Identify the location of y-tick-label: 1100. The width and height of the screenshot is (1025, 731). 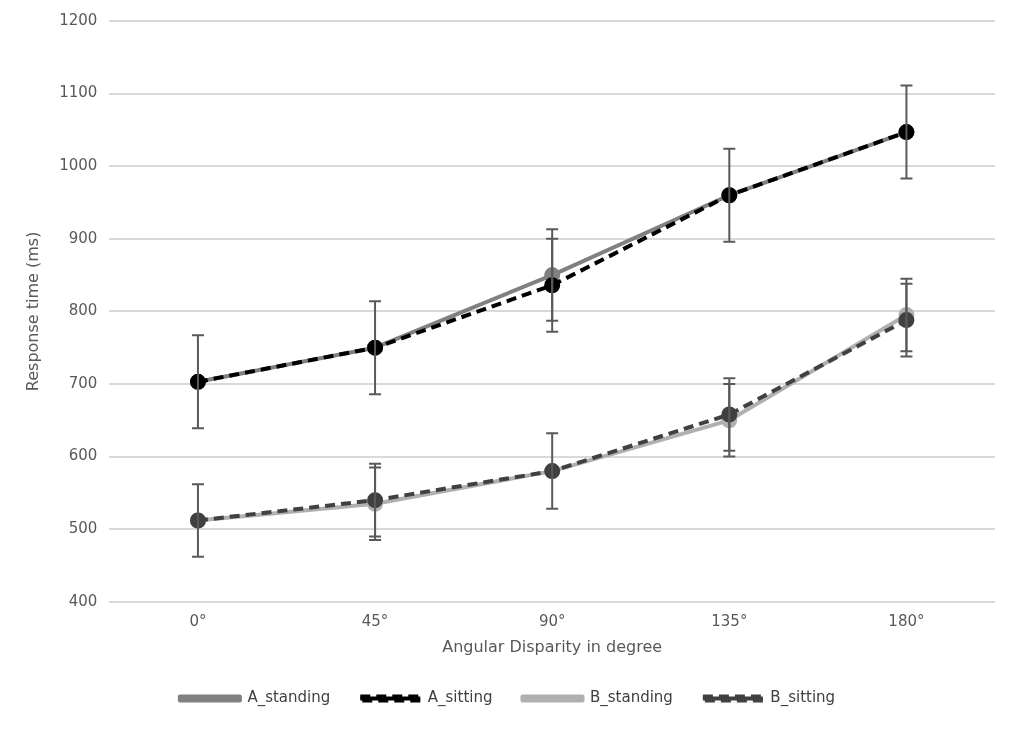
(78, 92).